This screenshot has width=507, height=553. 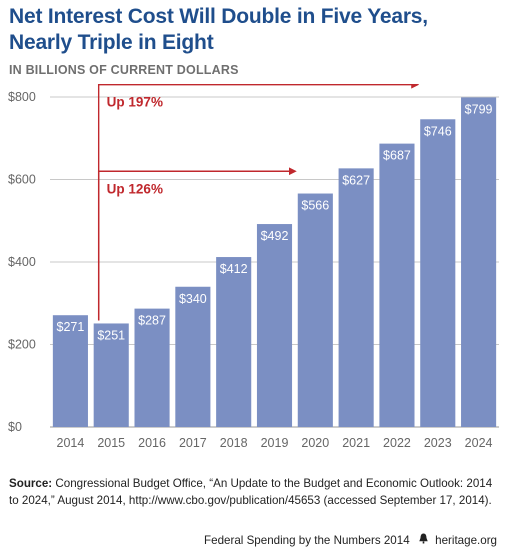 What do you see at coordinates (111, 42) in the screenshot?
I see `chart-title-line-2: Nearly Triple in Eight` at bounding box center [111, 42].